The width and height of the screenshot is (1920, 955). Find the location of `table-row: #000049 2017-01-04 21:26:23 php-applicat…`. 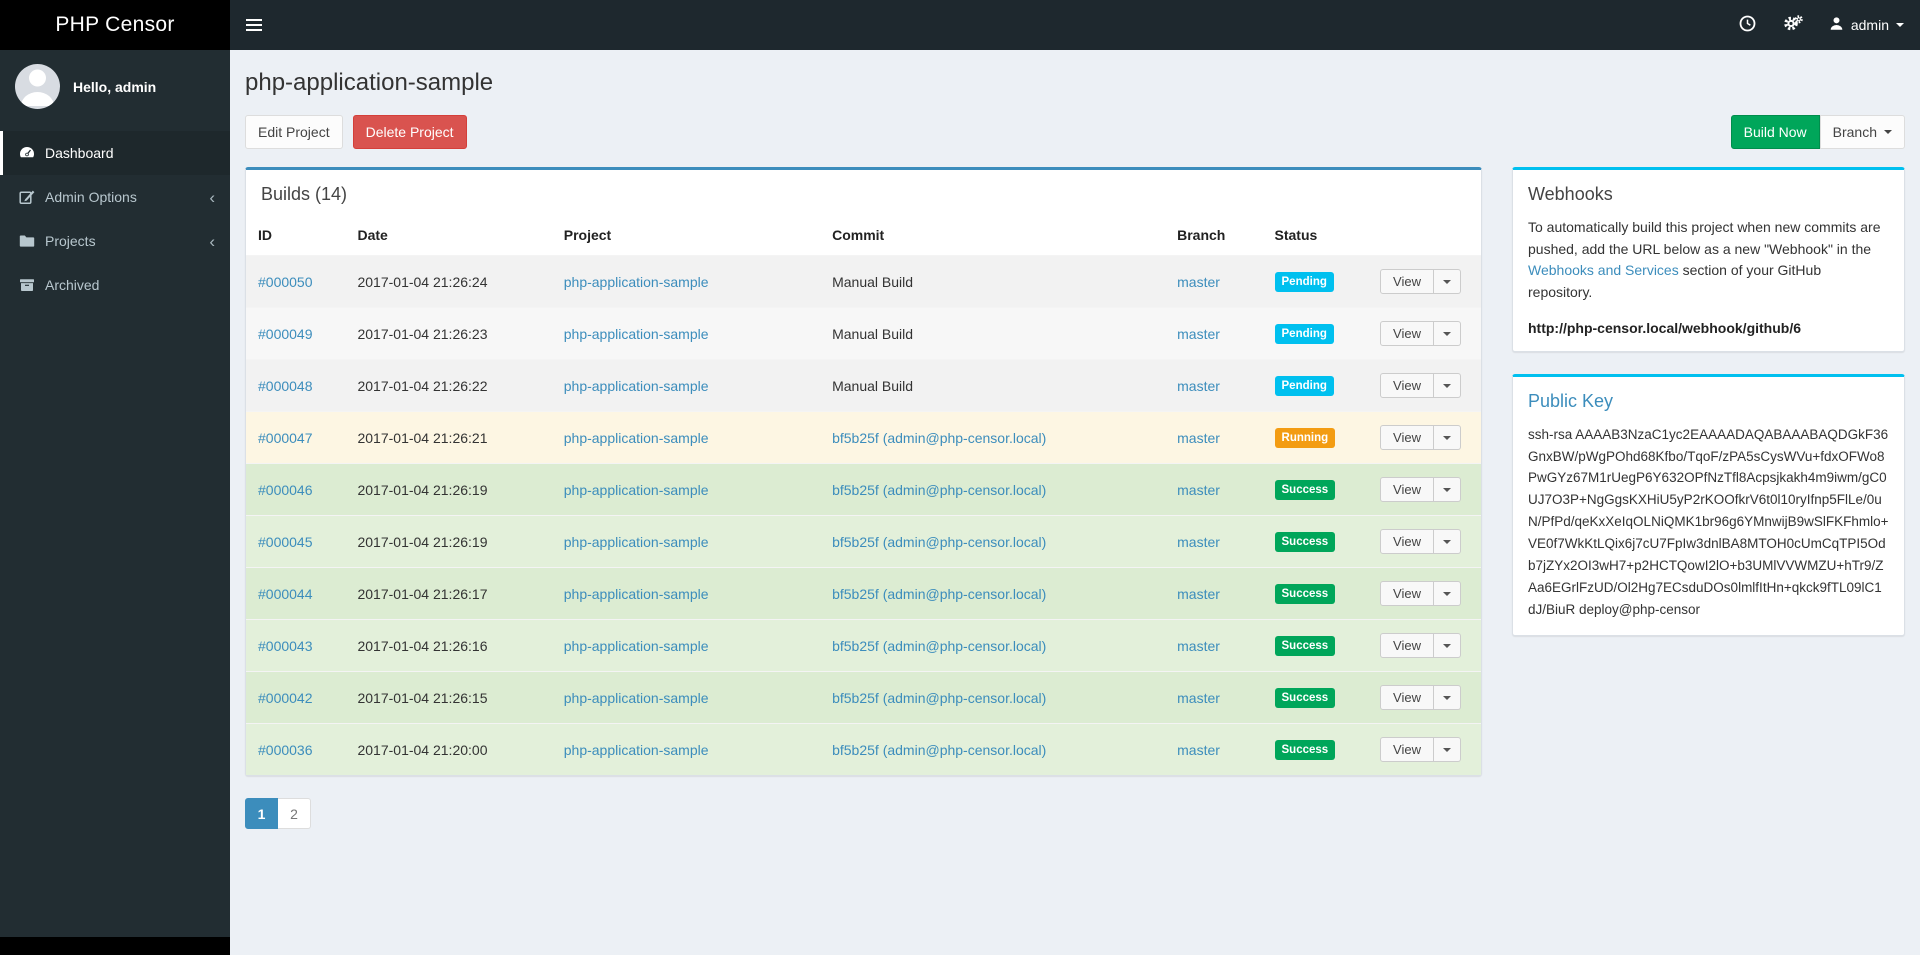

table-row: #000049 2017-01-04 21:26:23 php-applicat… is located at coordinates (863, 333).